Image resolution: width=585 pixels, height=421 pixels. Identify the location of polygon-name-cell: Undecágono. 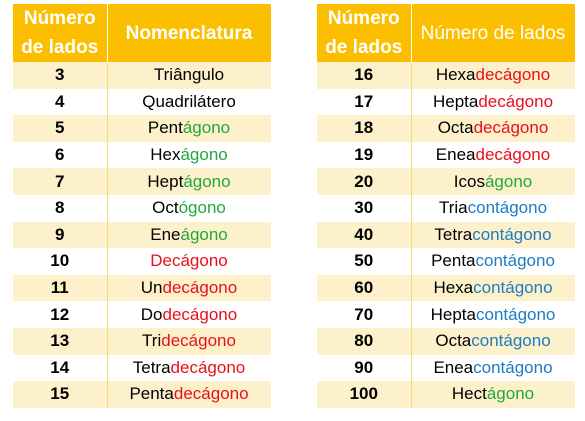
(189, 288).